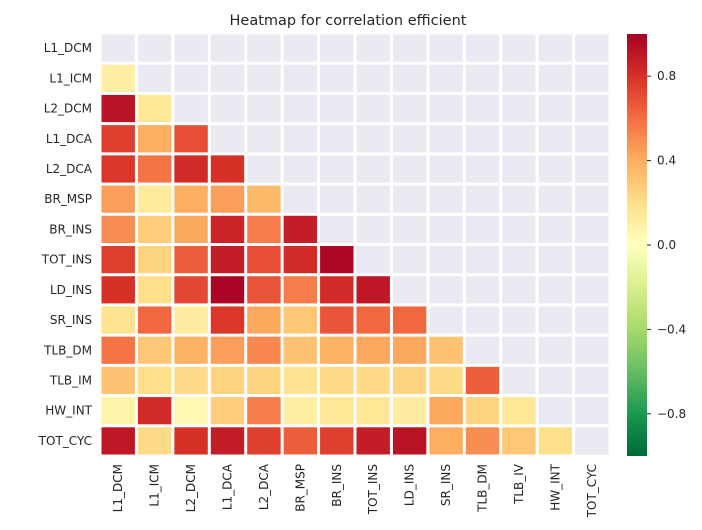  Describe the element at coordinates (70, 229) in the screenshot. I see `y-tick-label: BR_INS` at that location.